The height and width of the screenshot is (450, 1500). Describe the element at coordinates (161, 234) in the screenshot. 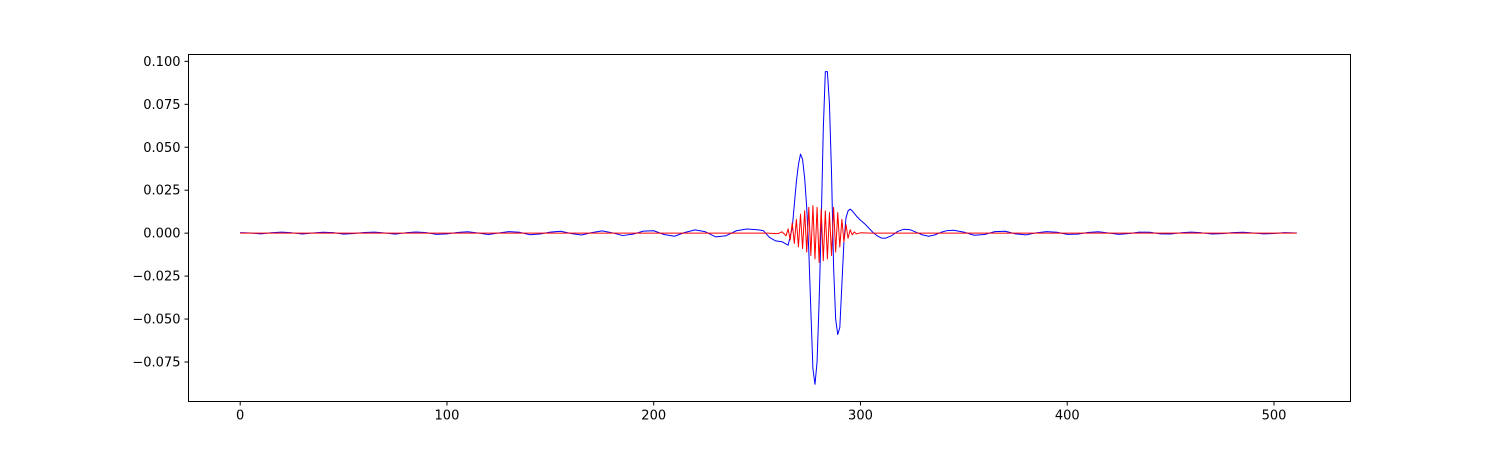

I see `y-tick-label: 0.000` at that location.